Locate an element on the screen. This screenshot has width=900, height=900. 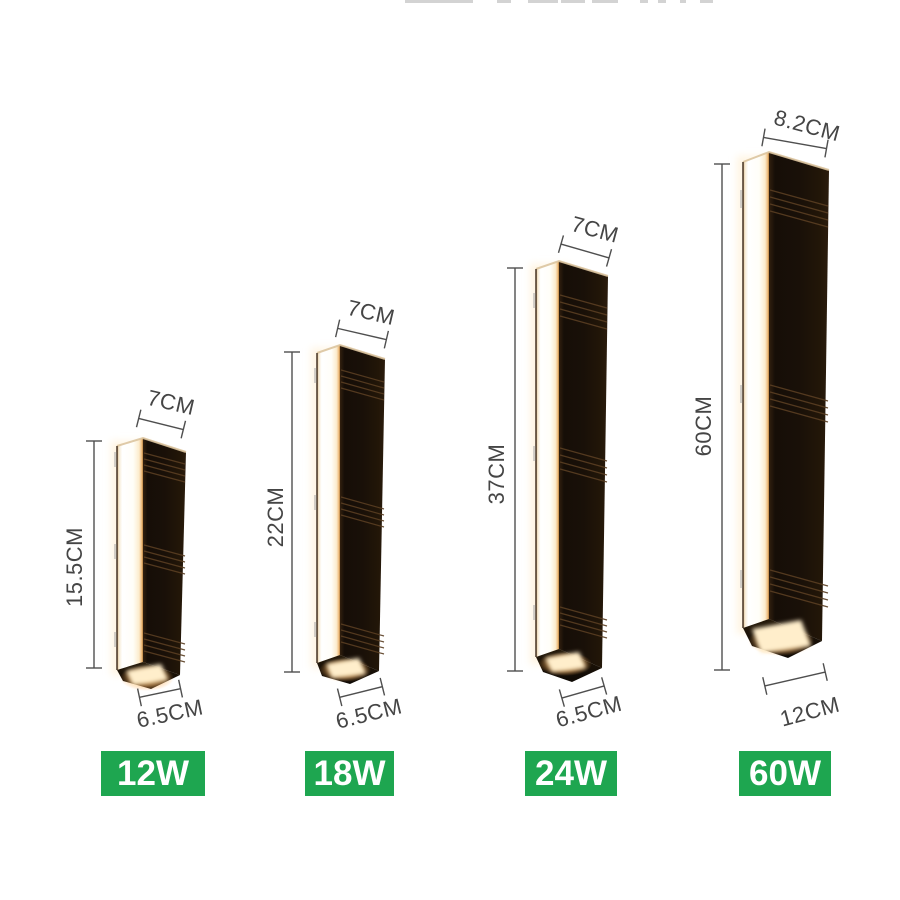
lamp2-depth-dimension-line is located at coordinates (361, 692).